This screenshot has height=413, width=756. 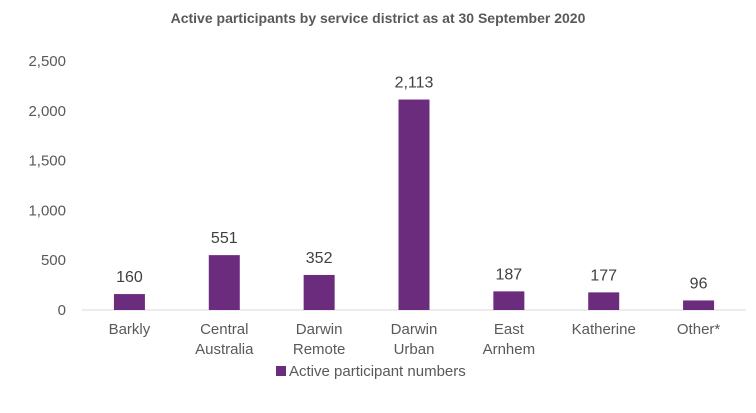 I want to click on x-tick-label: Darwin Urban, so click(x=414, y=339).